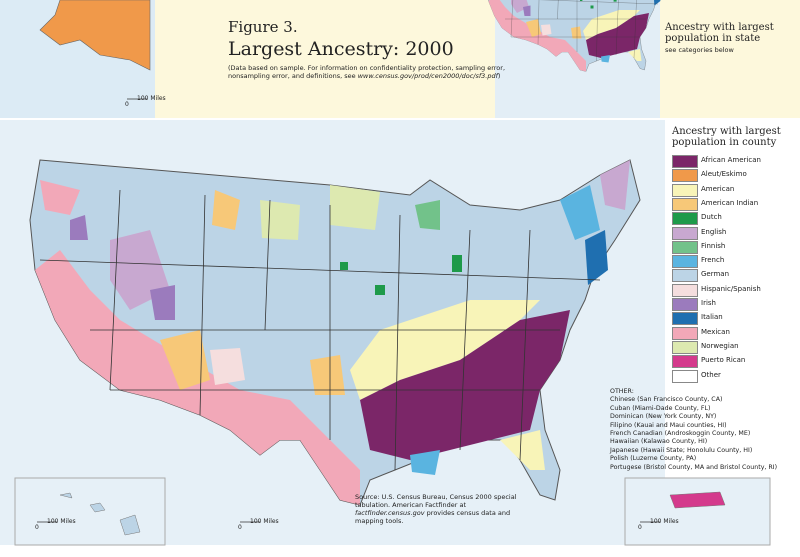 The width and height of the screenshot is (800, 557). Describe the element at coordinates (263, 27) in the screenshot. I see `figure-number: Figure 3.` at that location.